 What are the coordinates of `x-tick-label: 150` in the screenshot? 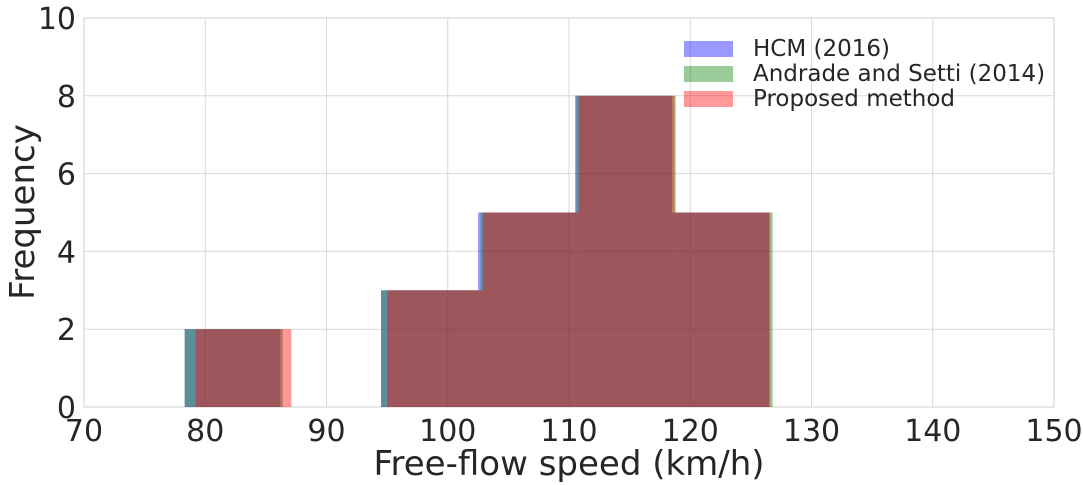 It's located at (1053, 431).